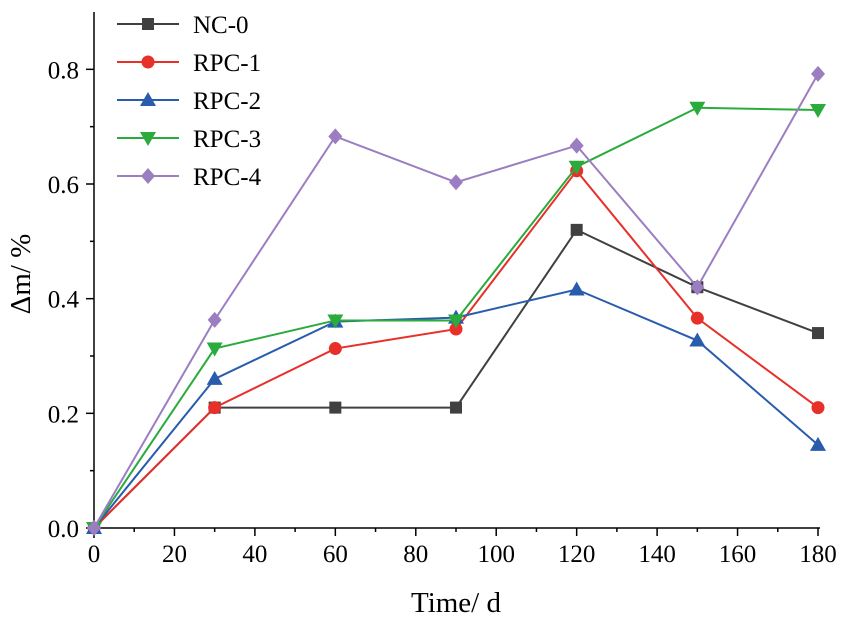 The width and height of the screenshot is (850, 623). I want to click on legend-label: NC-0, so click(221, 25).